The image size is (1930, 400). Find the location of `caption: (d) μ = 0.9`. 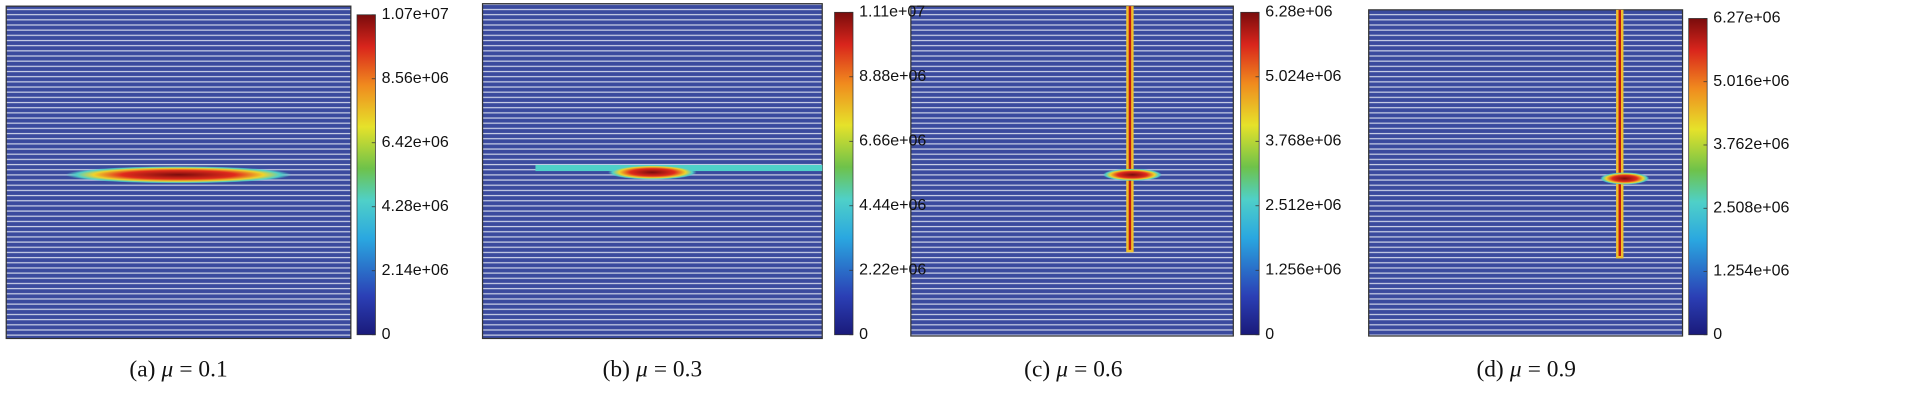

caption: (d) μ = 0.9 is located at coordinates (1526, 370).